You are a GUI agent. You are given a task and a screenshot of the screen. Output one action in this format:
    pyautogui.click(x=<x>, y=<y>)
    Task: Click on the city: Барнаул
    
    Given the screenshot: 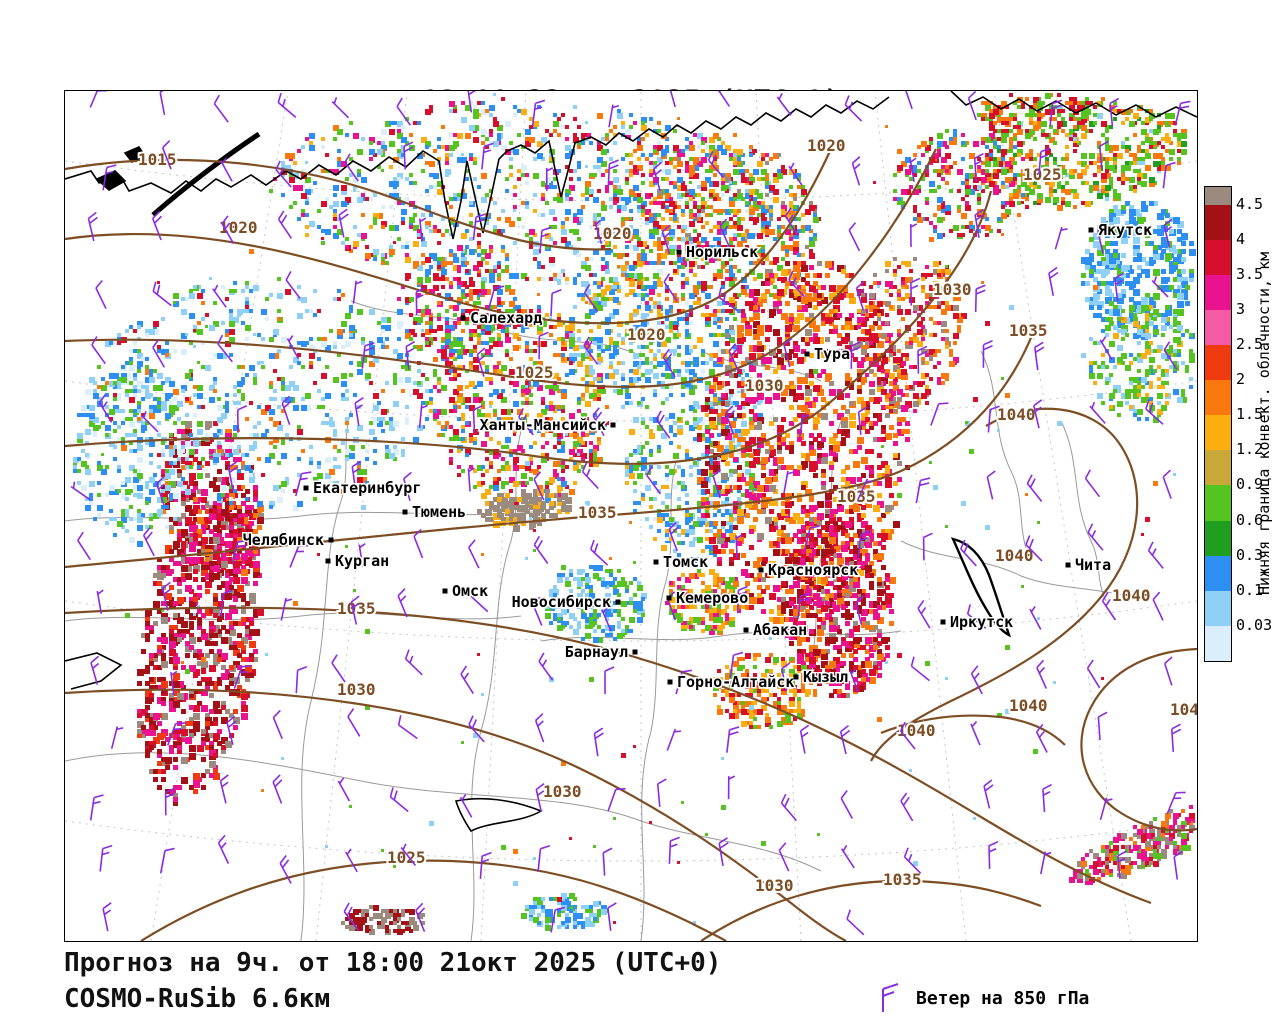 What is the action you would take?
    pyautogui.click(x=600, y=652)
    